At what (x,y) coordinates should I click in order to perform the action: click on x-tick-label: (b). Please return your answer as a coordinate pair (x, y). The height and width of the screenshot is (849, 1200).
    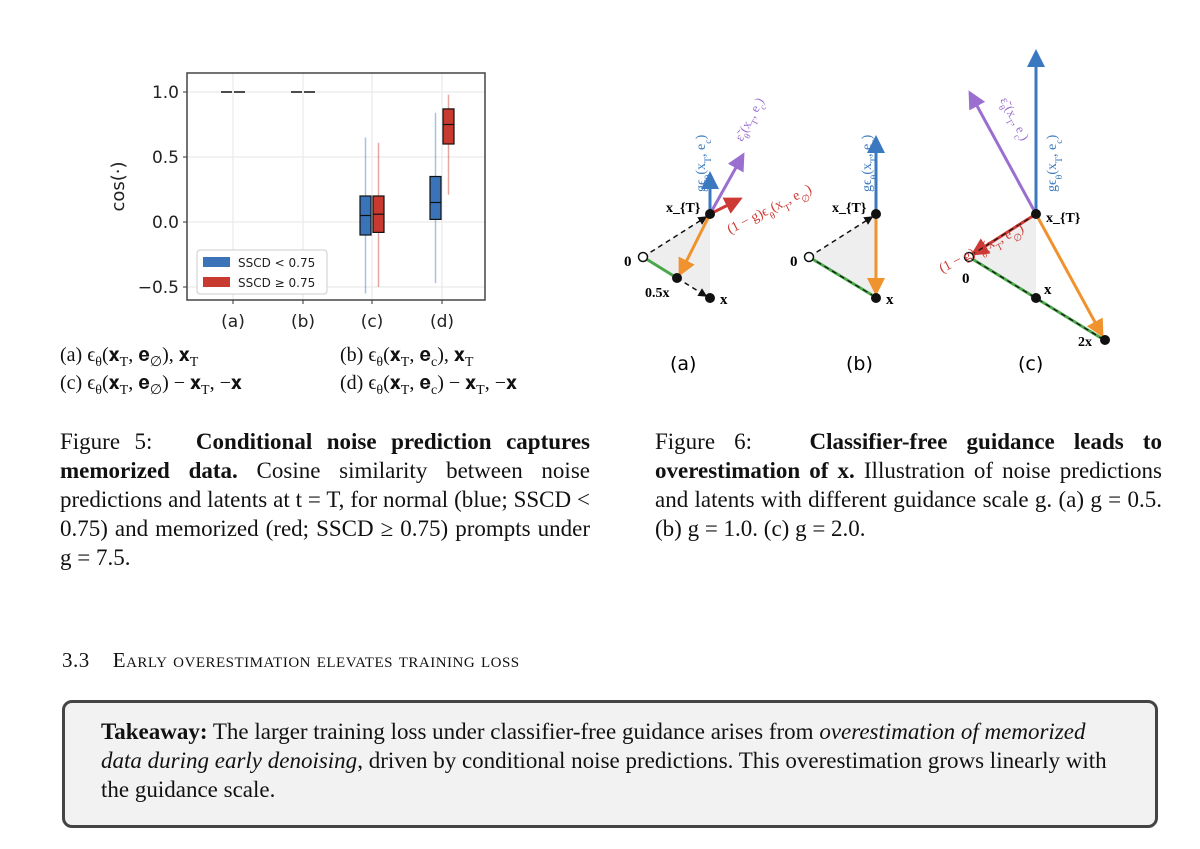
    Looking at the image, I should click on (303, 322).